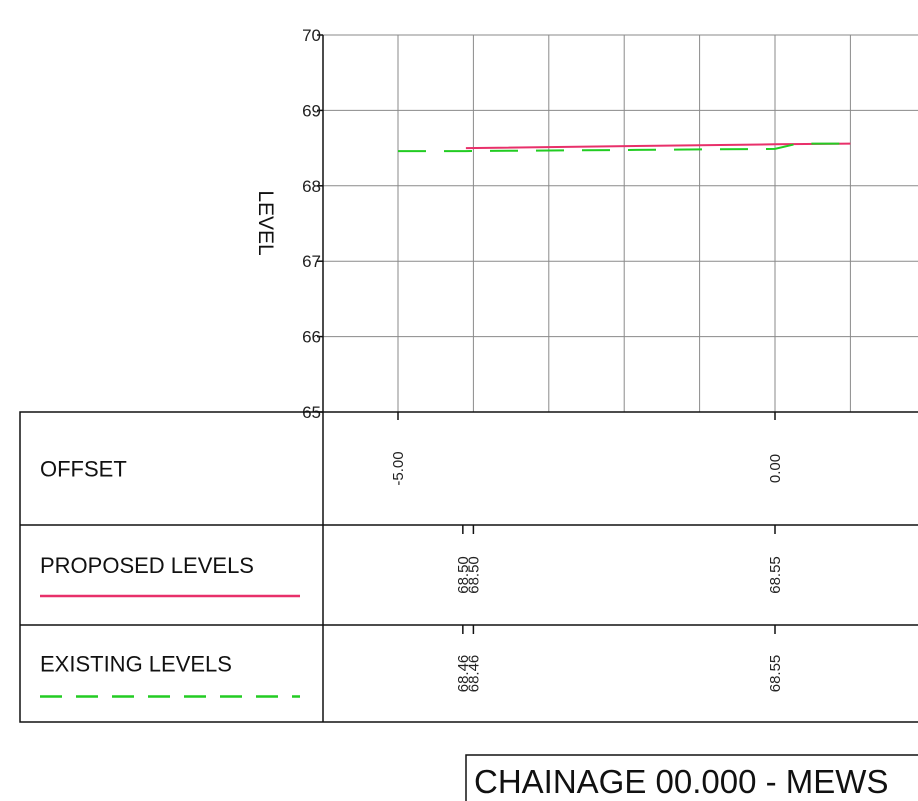 This screenshot has width=918, height=801. What do you see at coordinates (681, 781) in the screenshot?
I see `section-title: CHAINAGE 00.000 - MEWS` at bounding box center [681, 781].